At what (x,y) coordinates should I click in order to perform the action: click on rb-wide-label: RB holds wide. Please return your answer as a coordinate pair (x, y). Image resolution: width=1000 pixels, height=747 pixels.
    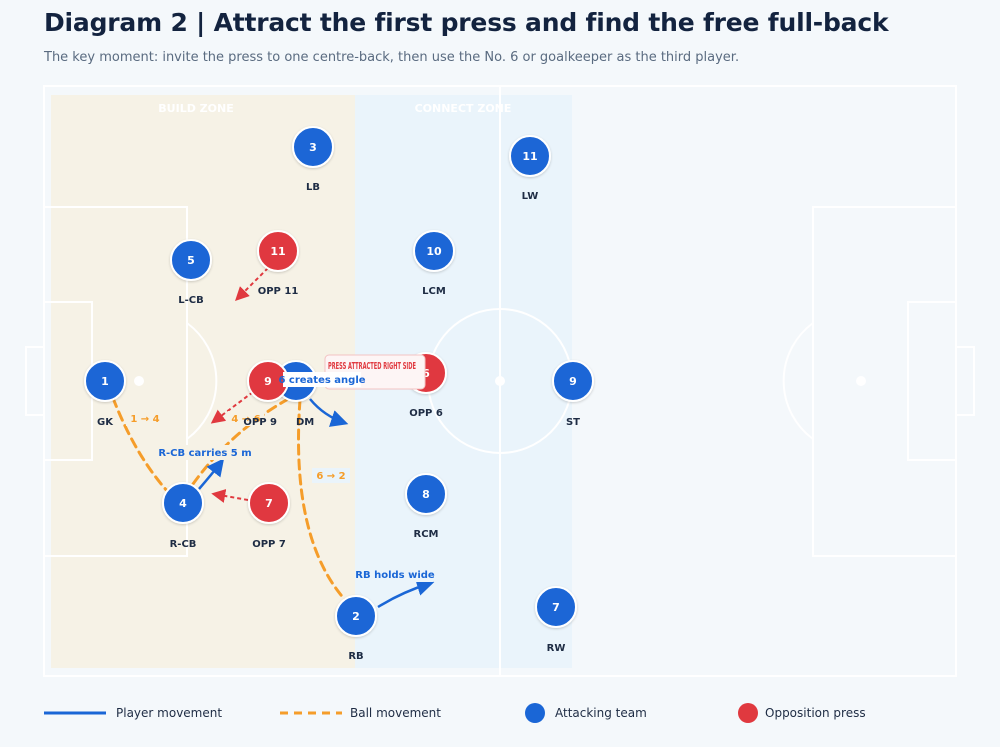
    Looking at the image, I should click on (395, 575).